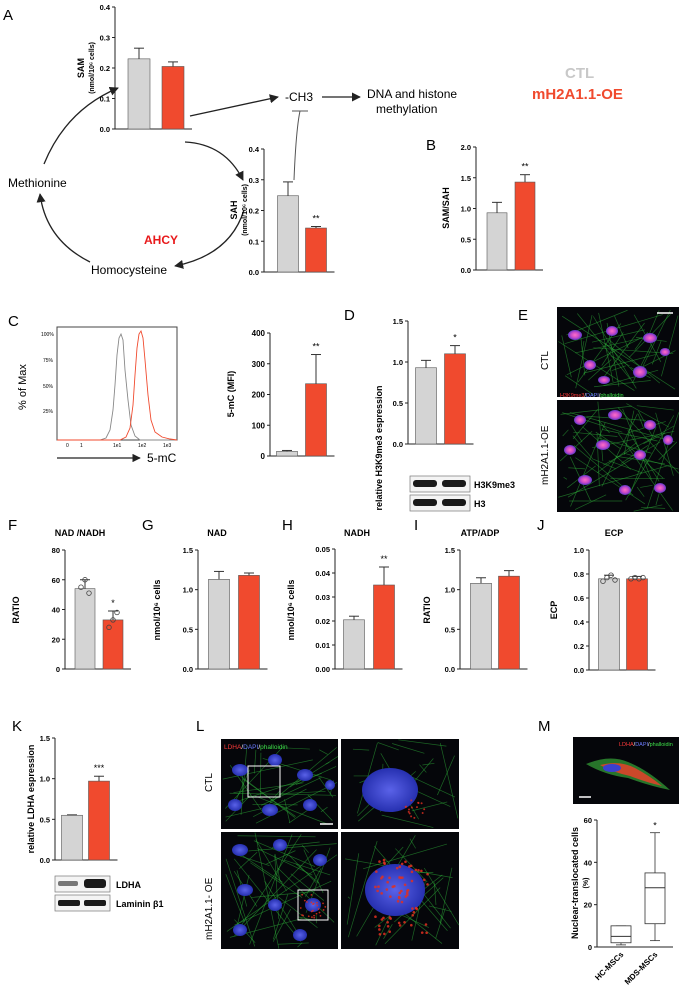  Describe the element at coordinates (425, 483) in the screenshot. I see `blot-d-band-1a` at that location.